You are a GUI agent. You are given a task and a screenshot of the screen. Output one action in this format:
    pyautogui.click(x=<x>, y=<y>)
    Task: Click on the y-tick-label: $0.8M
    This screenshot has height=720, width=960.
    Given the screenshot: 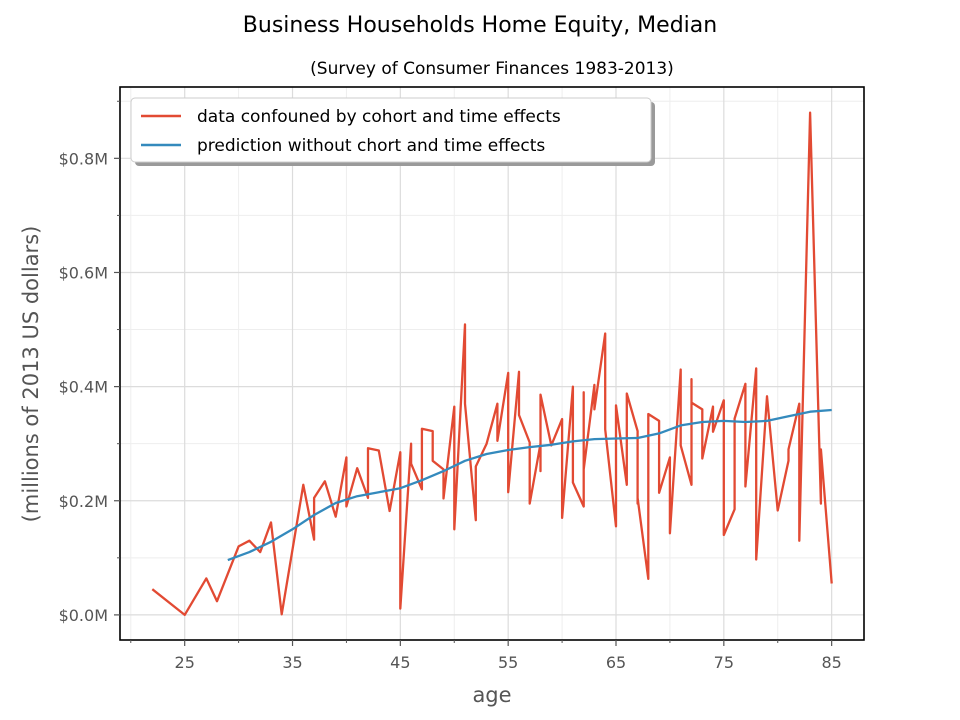 What is the action you would take?
    pyautogui.click(x=83, y=158)
    